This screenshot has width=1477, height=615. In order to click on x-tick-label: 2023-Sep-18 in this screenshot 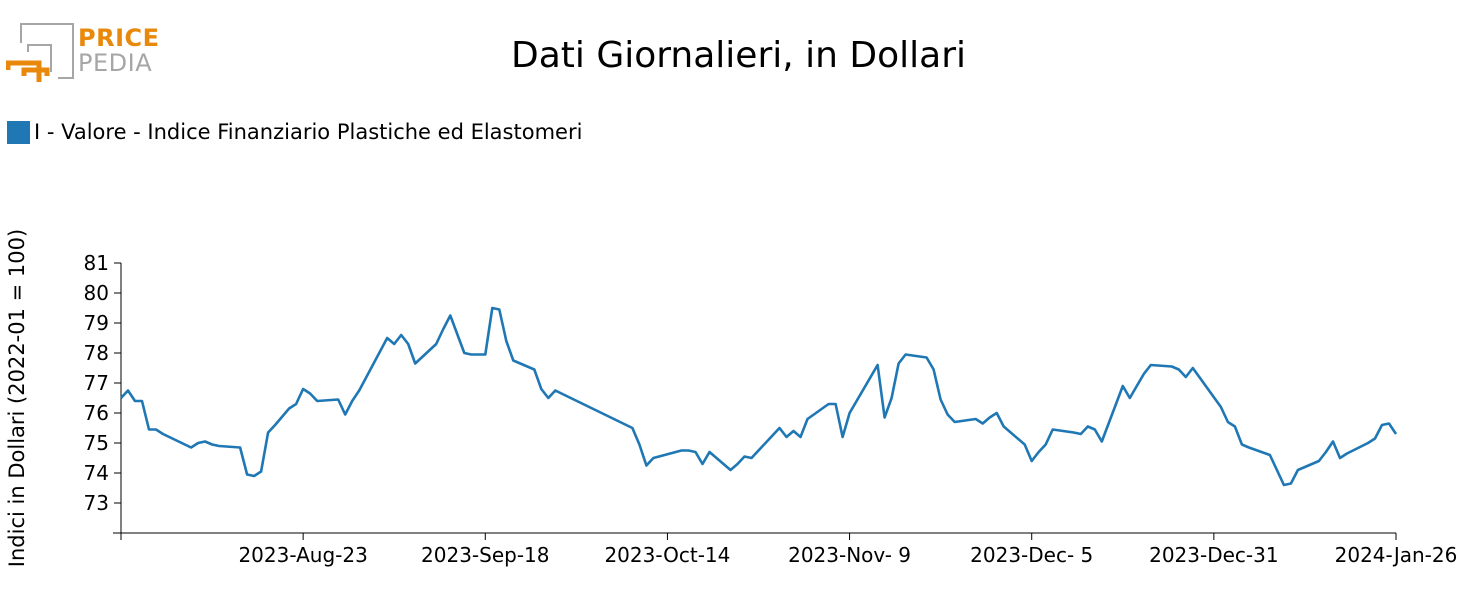, I will do `click(485, 555)`.